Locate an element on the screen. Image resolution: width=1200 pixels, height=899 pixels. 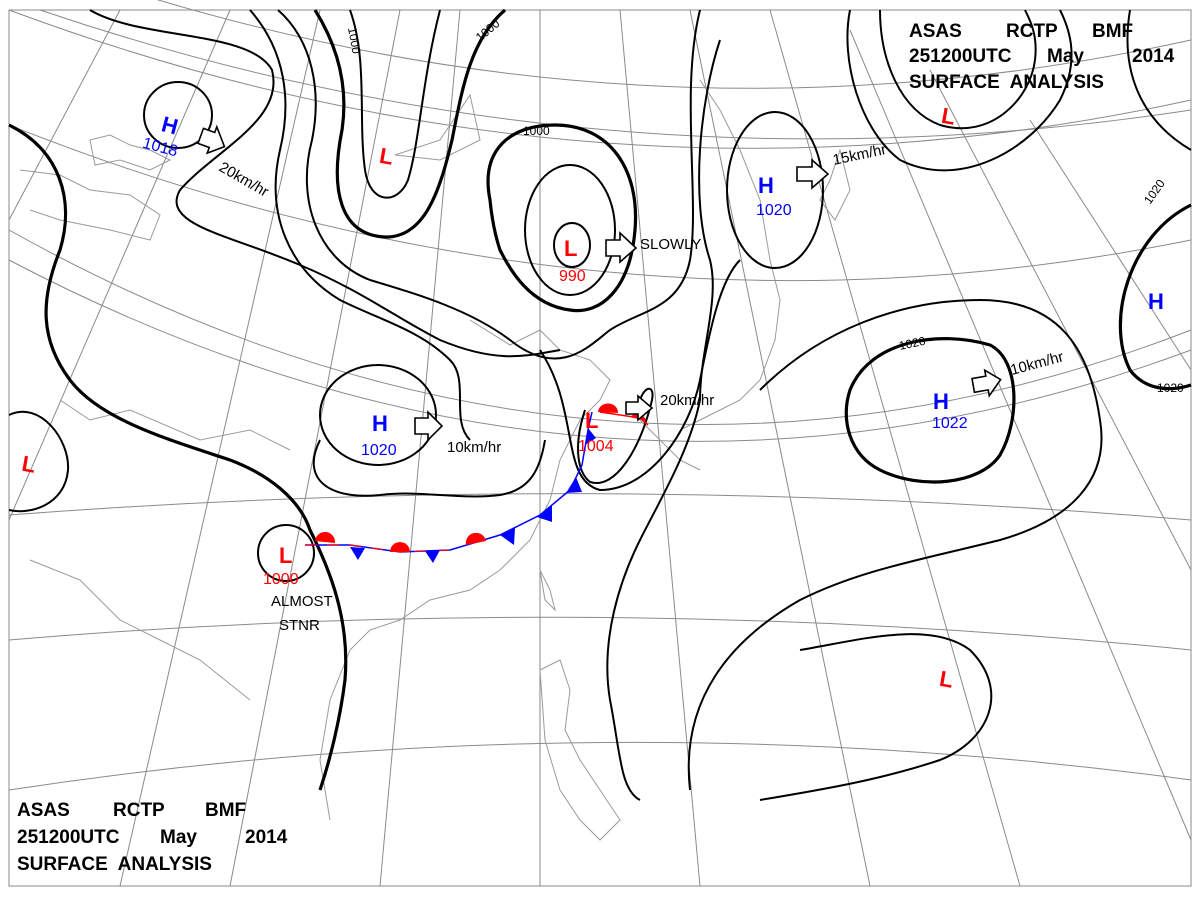
low-center-value: 1004 is located at coordinates (596, 446).